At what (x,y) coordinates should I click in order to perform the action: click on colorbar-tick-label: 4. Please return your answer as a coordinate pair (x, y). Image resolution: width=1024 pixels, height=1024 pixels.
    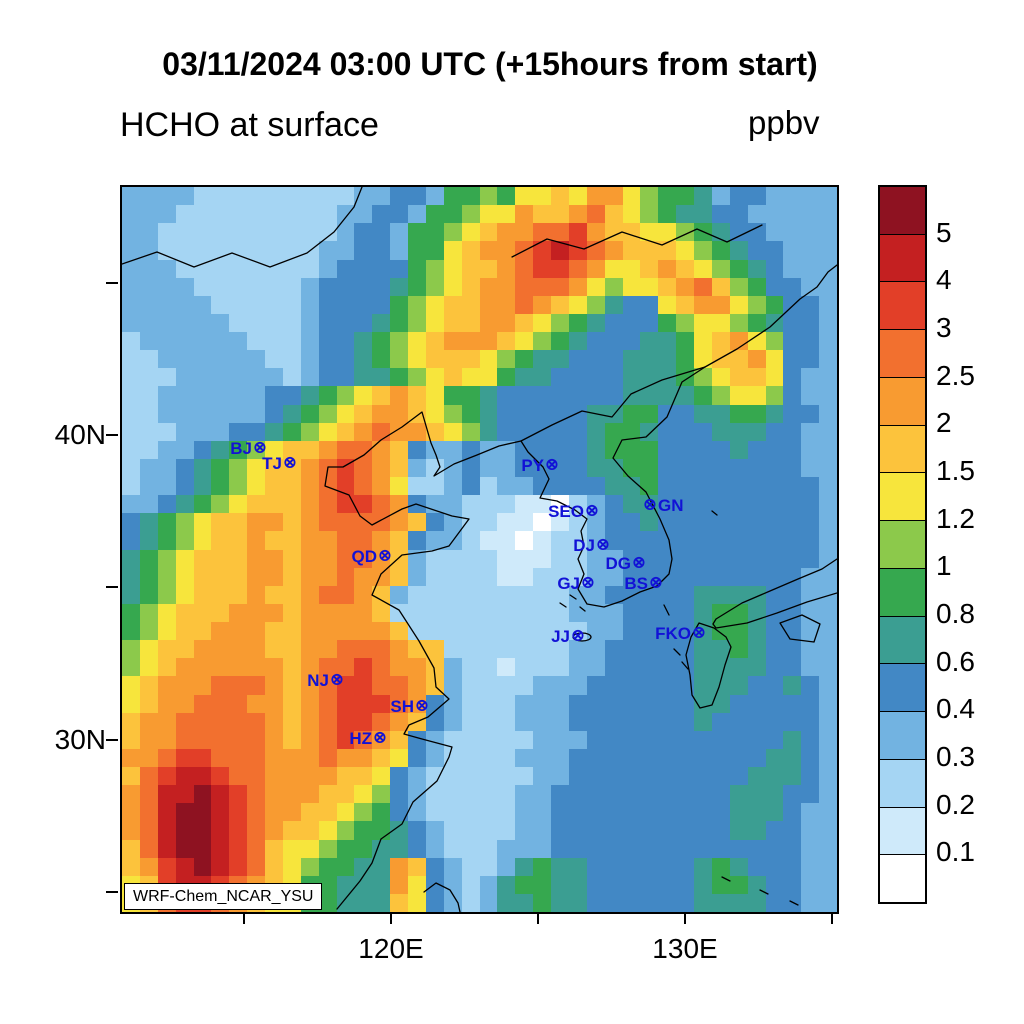
    Looking at the image, I should click on (944, 280).